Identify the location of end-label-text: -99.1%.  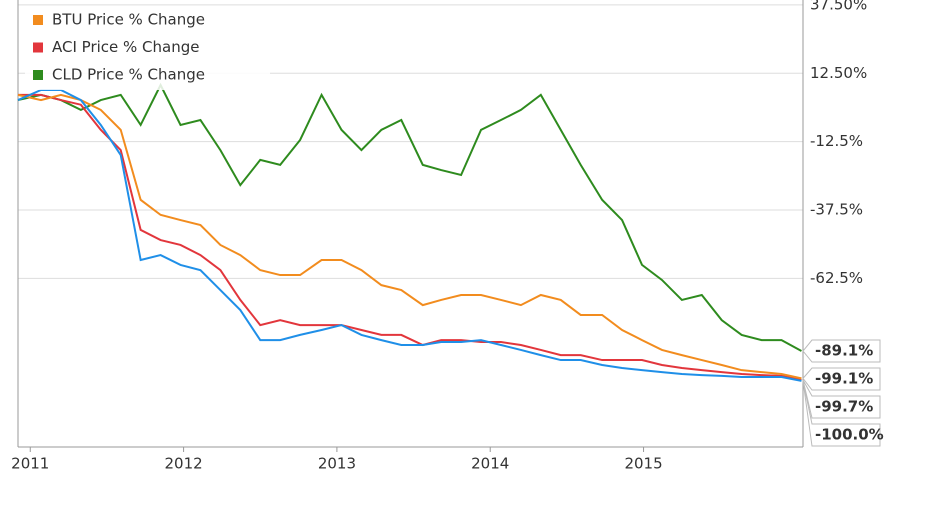
(844, 379).